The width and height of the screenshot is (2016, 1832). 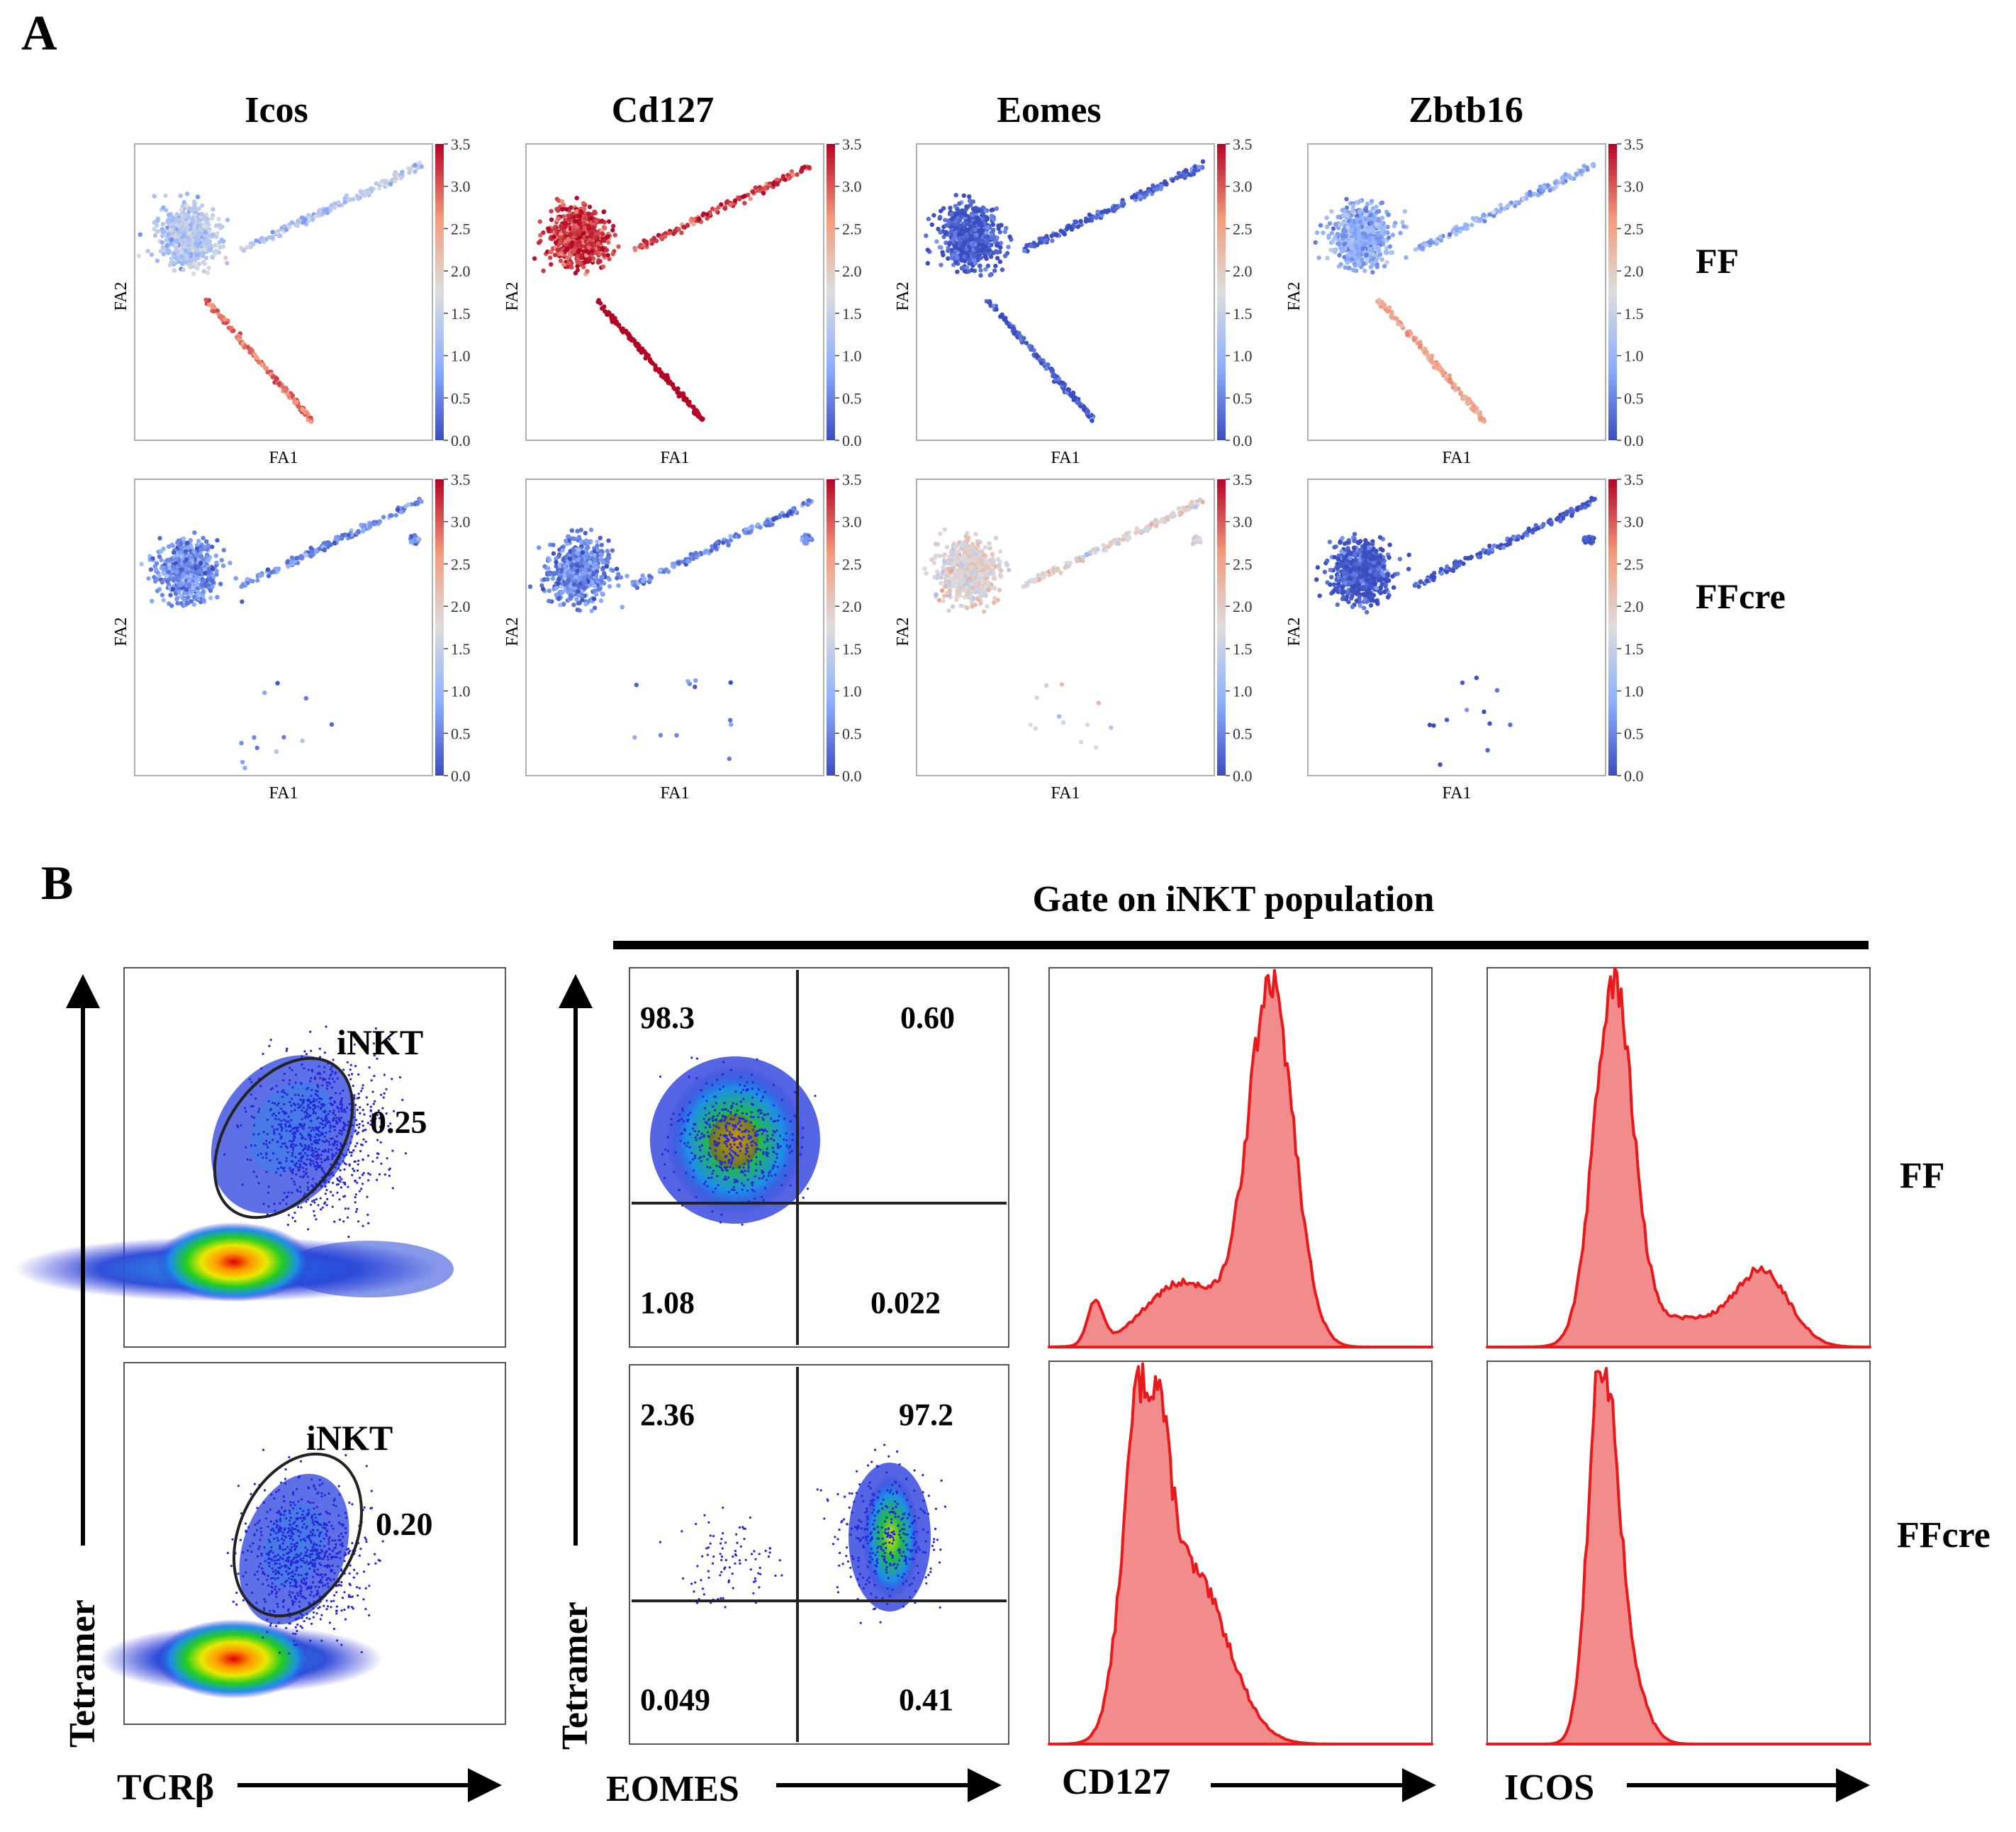 What do you see at coordinates (1243, 144) in the screenshot?
I see `colorbar-tick: 3.5` at bounding box center [1243, 144].